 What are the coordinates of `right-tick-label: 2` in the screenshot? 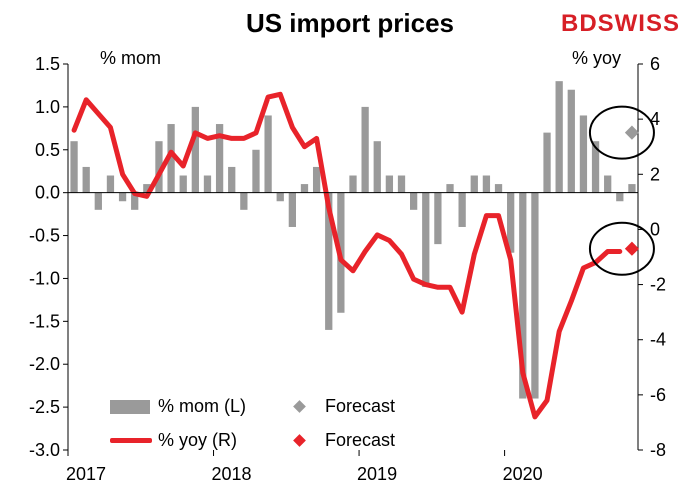 It's located at (655, 174).